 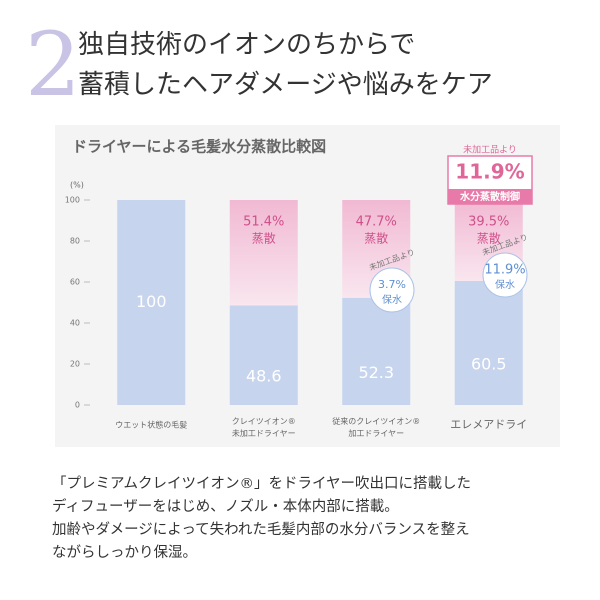 I want to click on callout-tail: 水分蒸散制御, so click(x=489, y=196).